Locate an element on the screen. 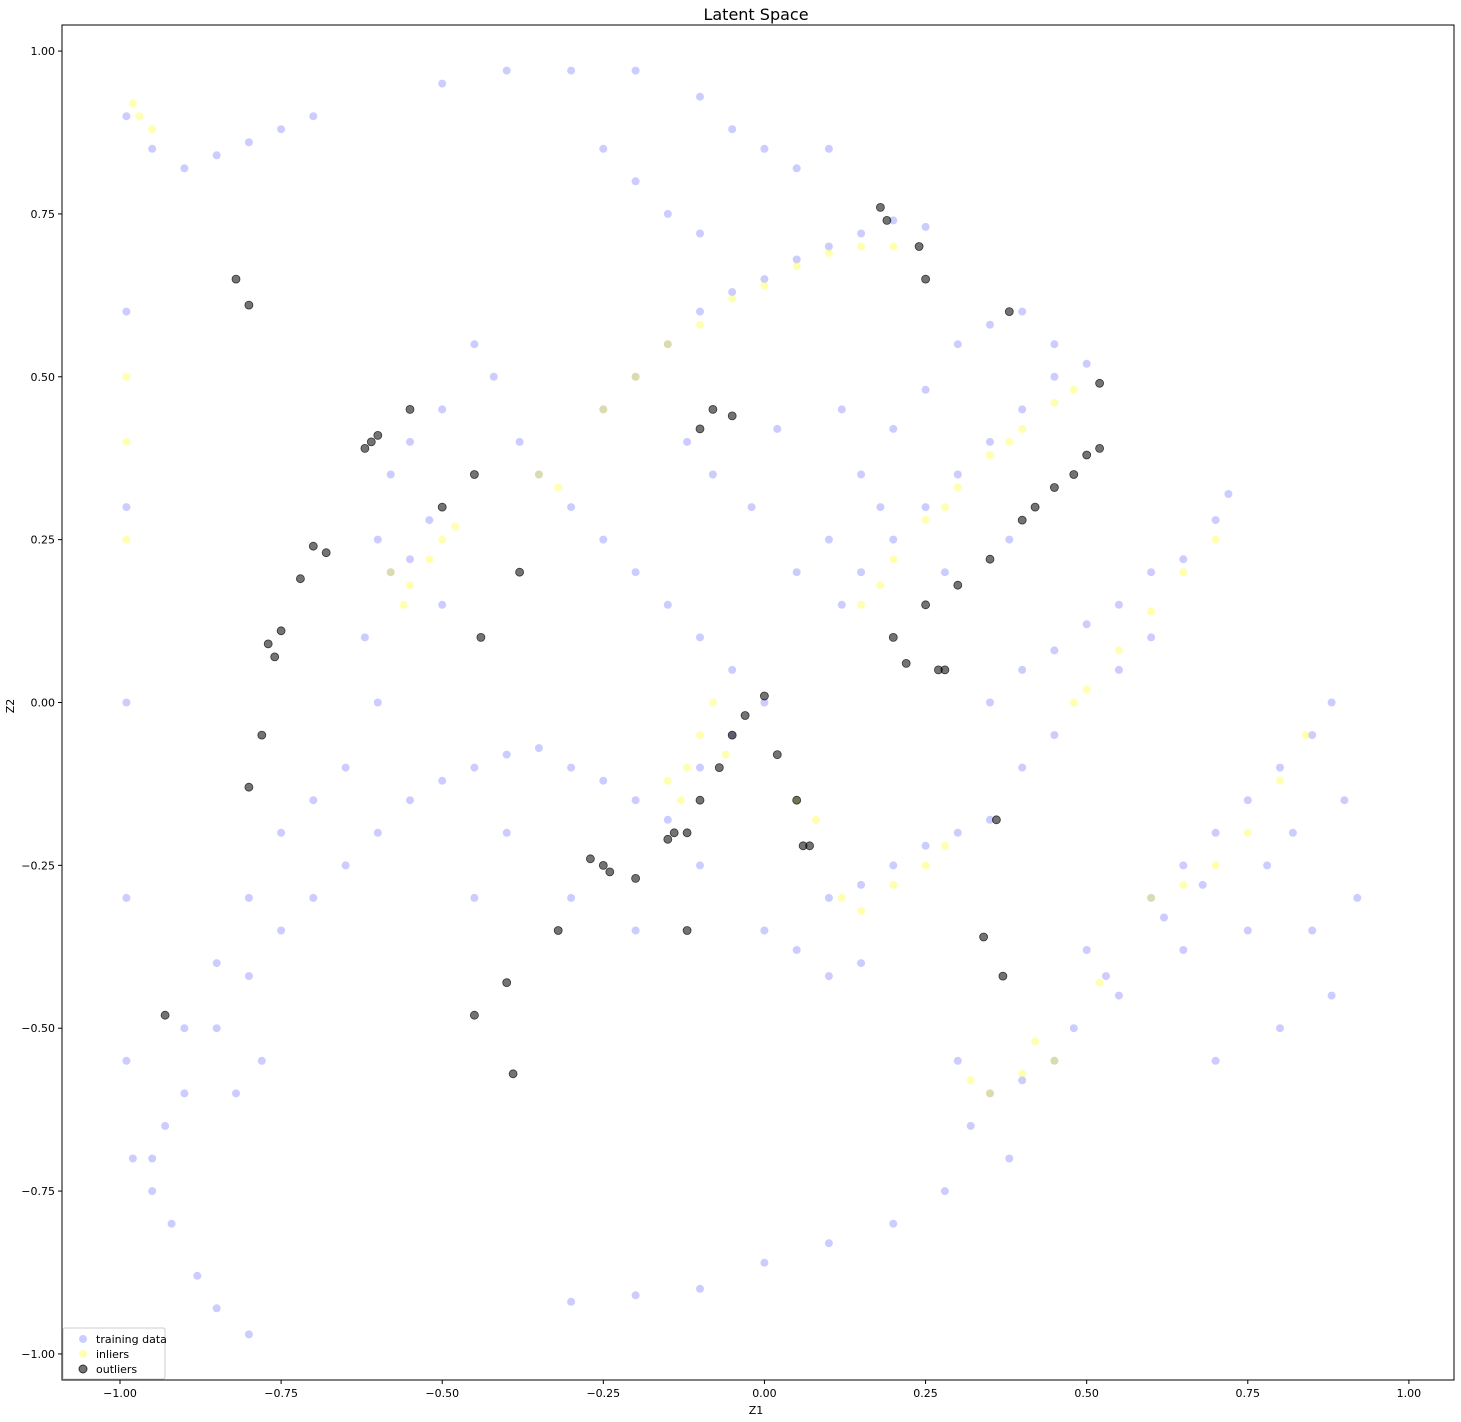 The width and height of the screenshot is (1461, 1422). x-tick-label: −0.50 is located at coordinates (442, 1393).